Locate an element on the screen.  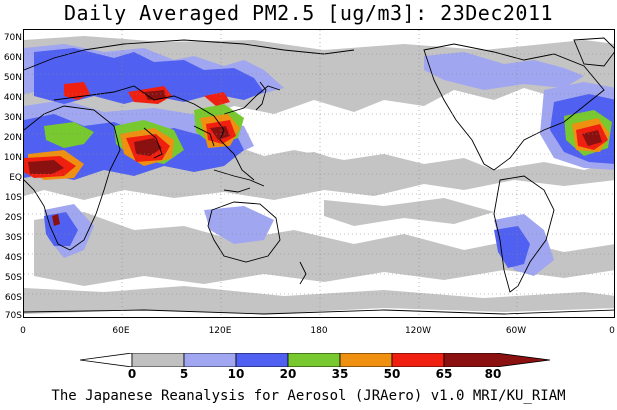
lat-label: 20N is located at coordinates (12, 138).